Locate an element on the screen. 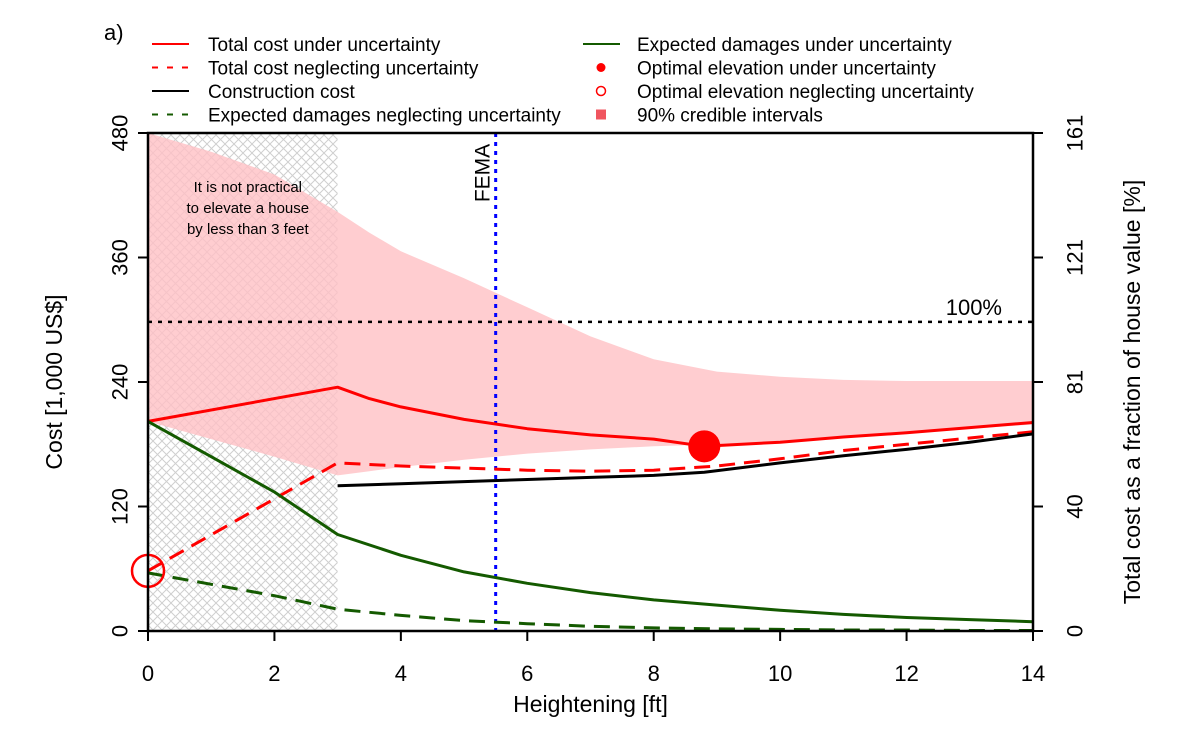 This screenshot has height=729, width=1182. y-right-tick-label: 81 is located at coordinates (1075, 382).